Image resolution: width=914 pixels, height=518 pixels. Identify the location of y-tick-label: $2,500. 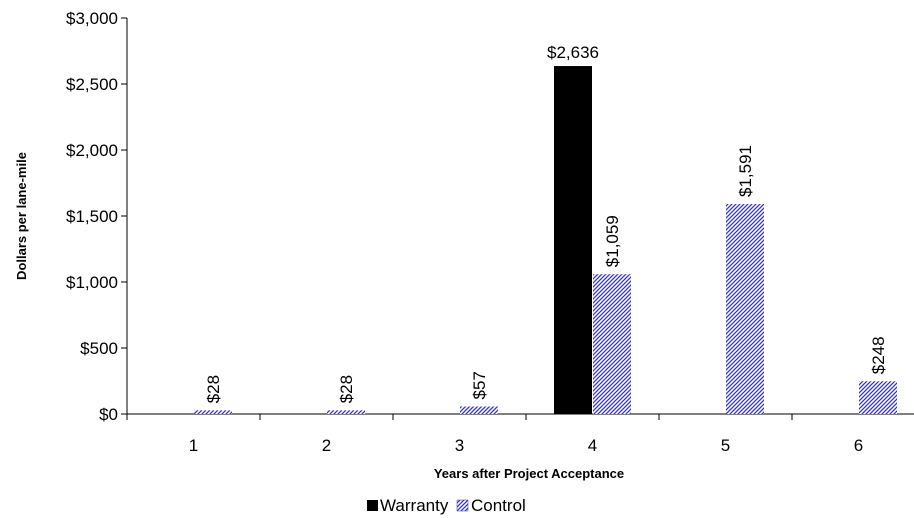
(92, 84).